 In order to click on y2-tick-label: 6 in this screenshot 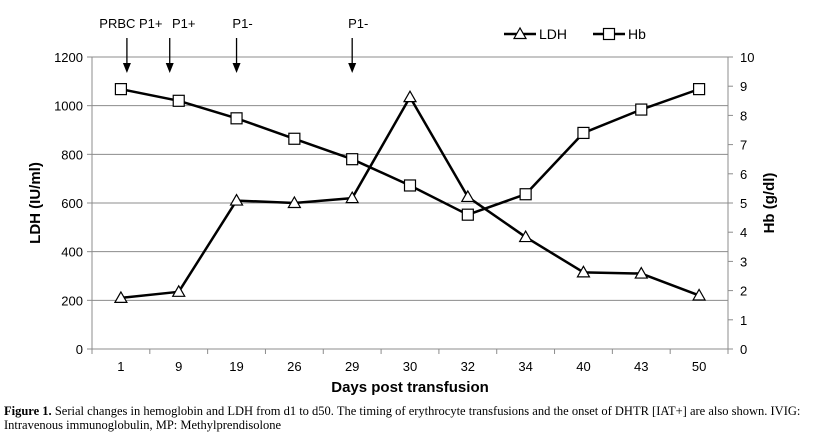, I will do `click(743, 174)`.